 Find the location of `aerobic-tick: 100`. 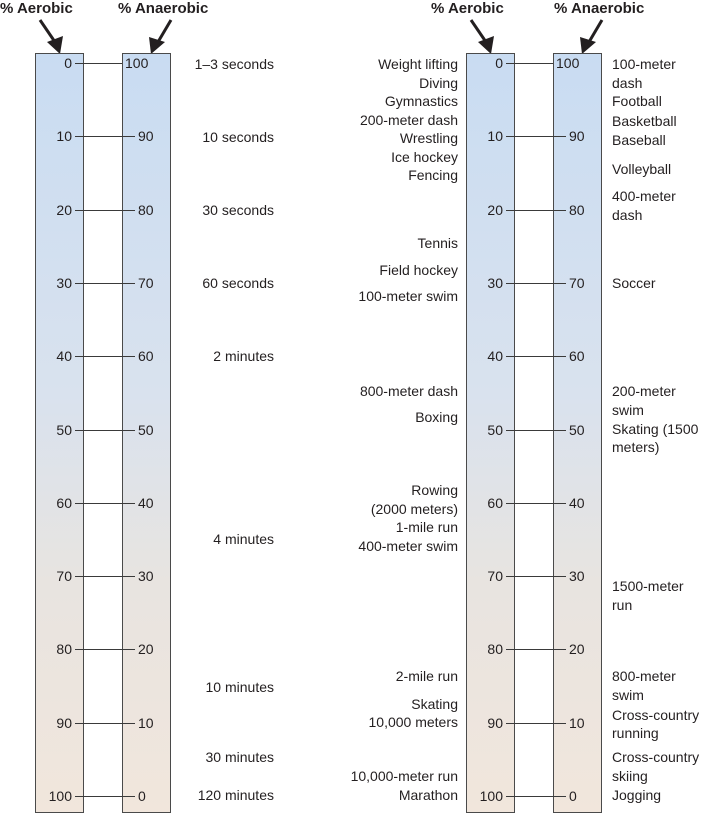

aerobic-tick: 100 is located at coordinates (60, 796).